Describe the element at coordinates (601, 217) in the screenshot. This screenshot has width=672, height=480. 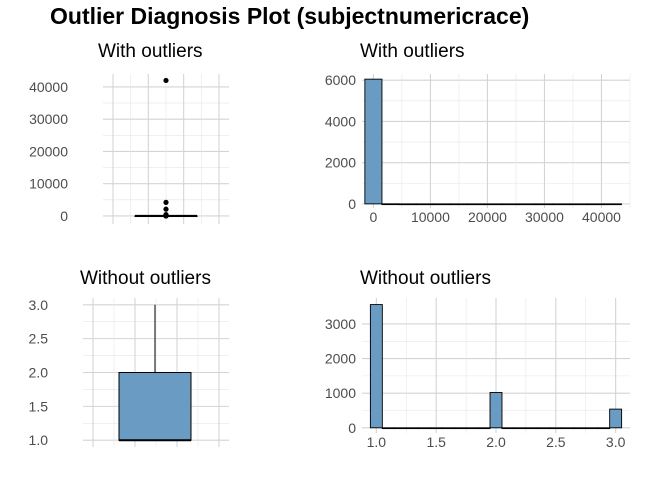
I see `x-tick-label: 40000` at that location.